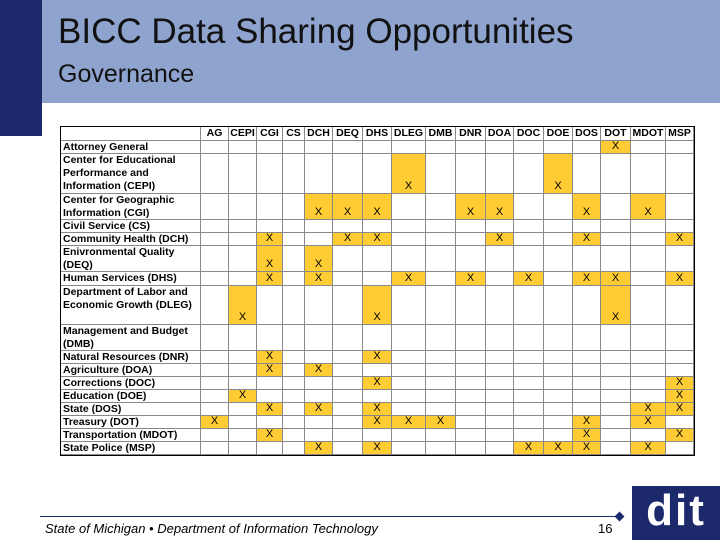  Describe the element at coordinates (119, 160) in the screenshot. I see `label-line: Center for Educational` at that location.